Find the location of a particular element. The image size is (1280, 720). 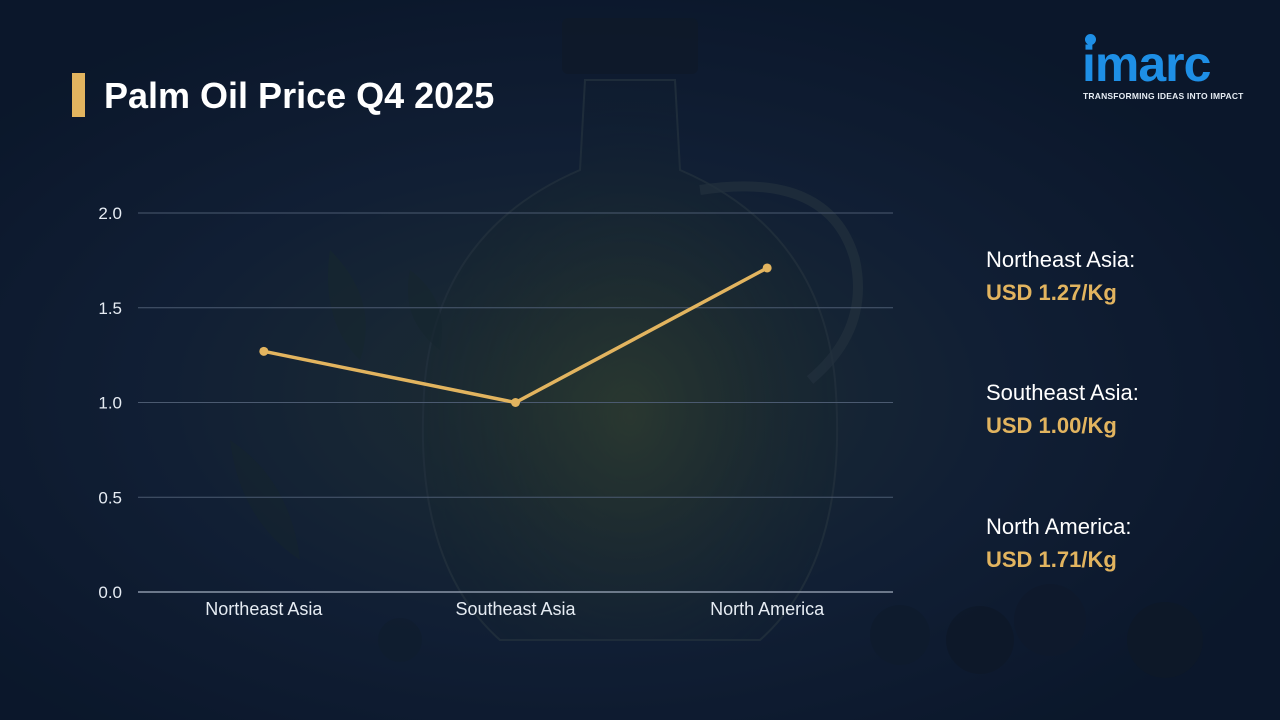

price-region-label: North America: is located at coordinates (1059, 526).